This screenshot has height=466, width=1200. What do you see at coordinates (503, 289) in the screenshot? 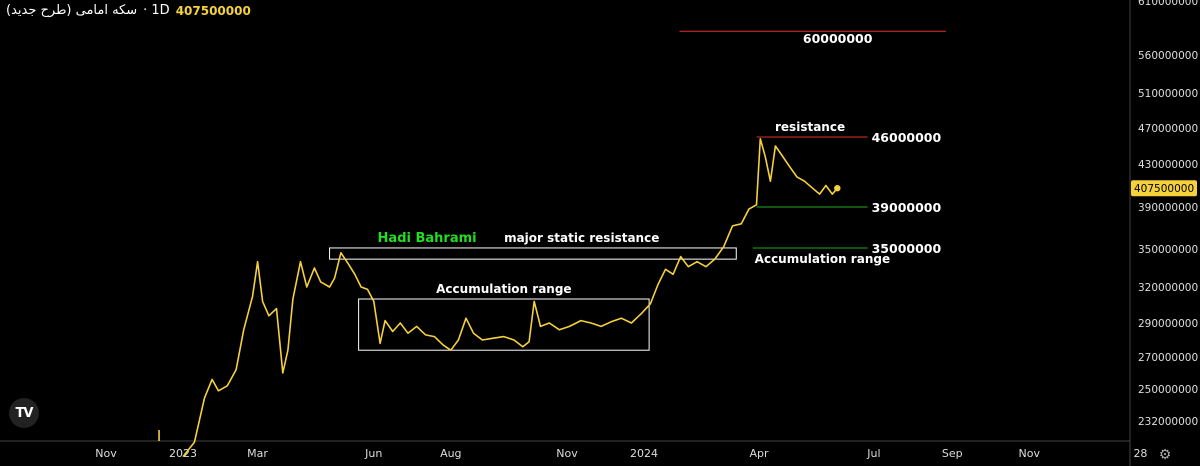
I see `annotation-label: Accumulation range` at bounding box center [503, 289].